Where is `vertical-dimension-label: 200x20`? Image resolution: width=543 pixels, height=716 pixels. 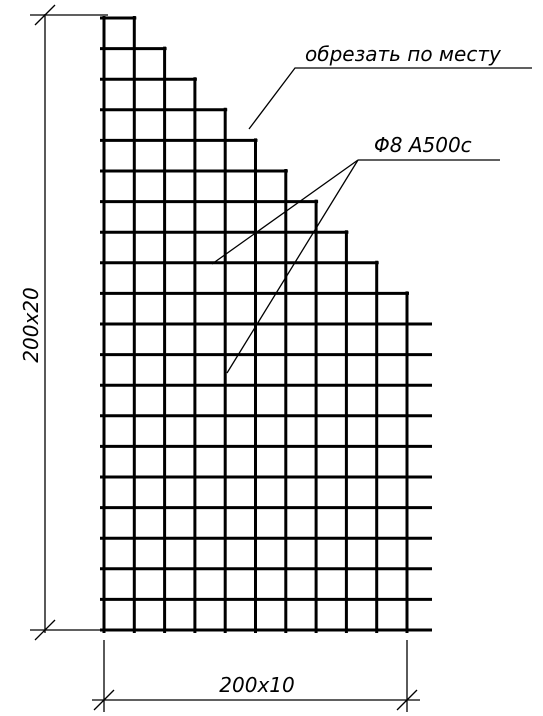
vertical-dimension-label: 200x20 is located at coordinates (31, 324).